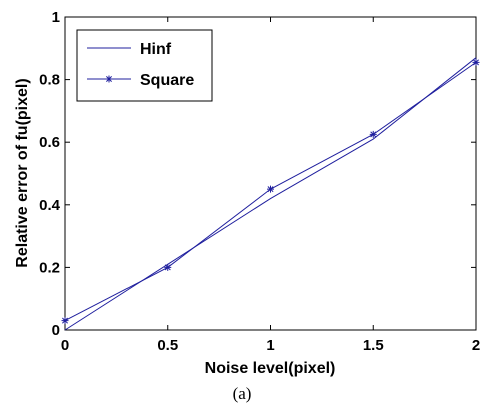  What do you see at coordinates (156, 49) in the screenshot?
I see `legend-label: Hinf` at bounding box center [156, 49].